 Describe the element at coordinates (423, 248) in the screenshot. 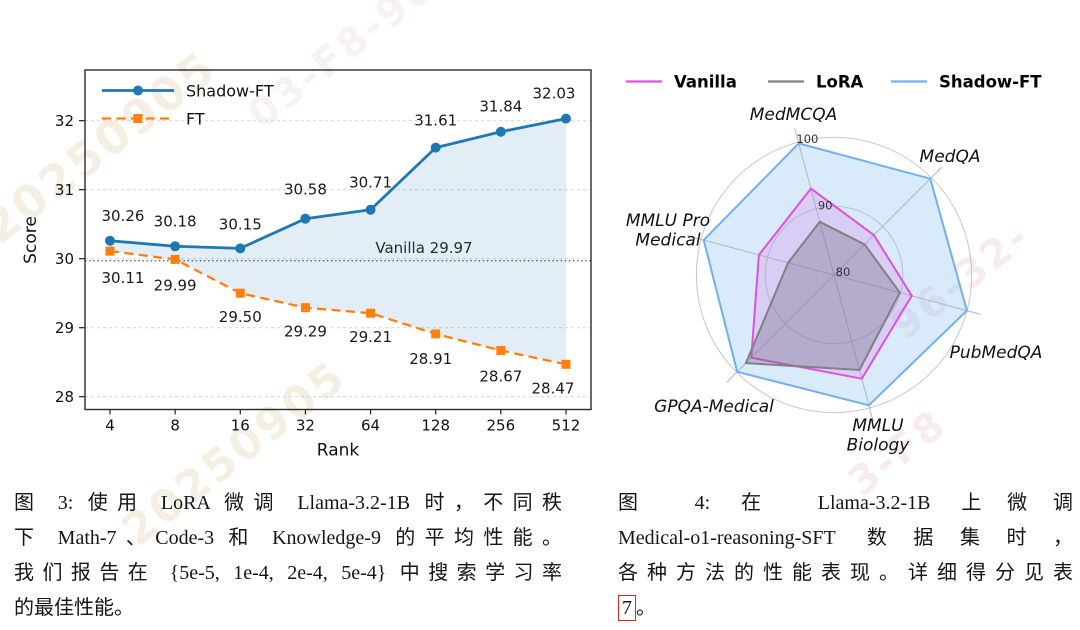

I see `baseline-label: Vanilla 29.97` at that location.